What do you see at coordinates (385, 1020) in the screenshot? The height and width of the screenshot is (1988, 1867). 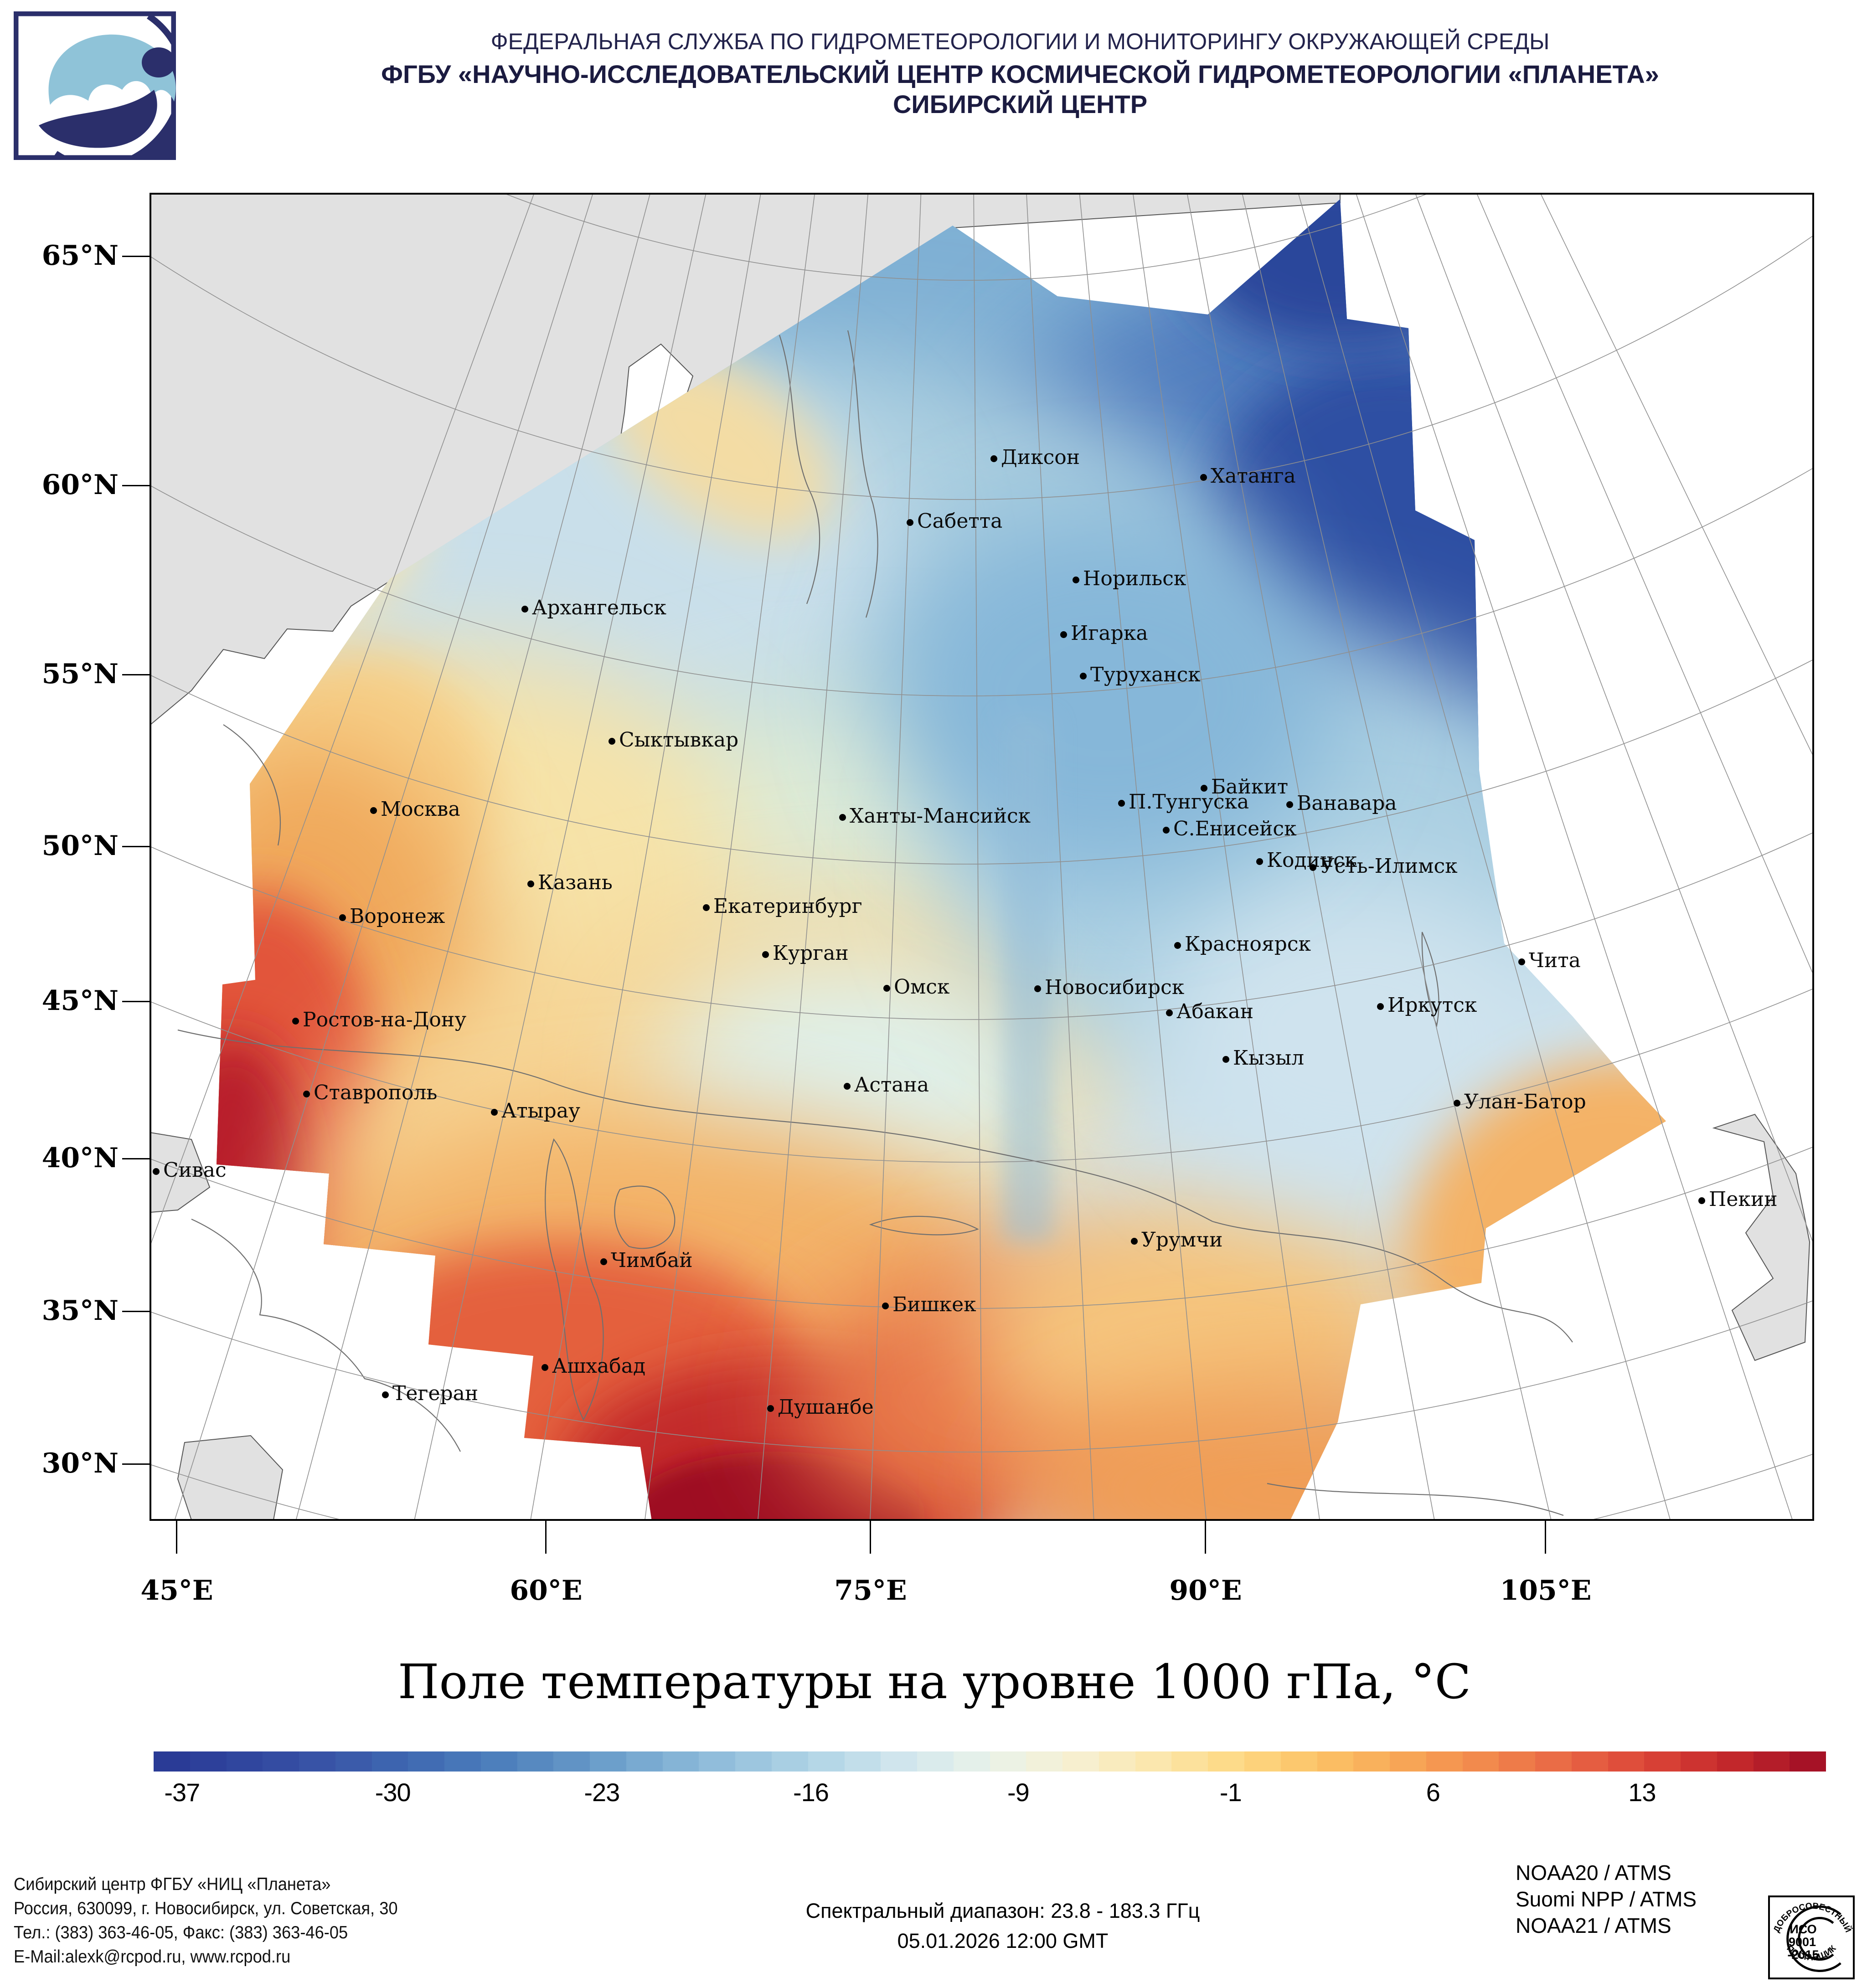 I see `city-label: Ростов-на-Дону` at bounding box center [385, 1020].